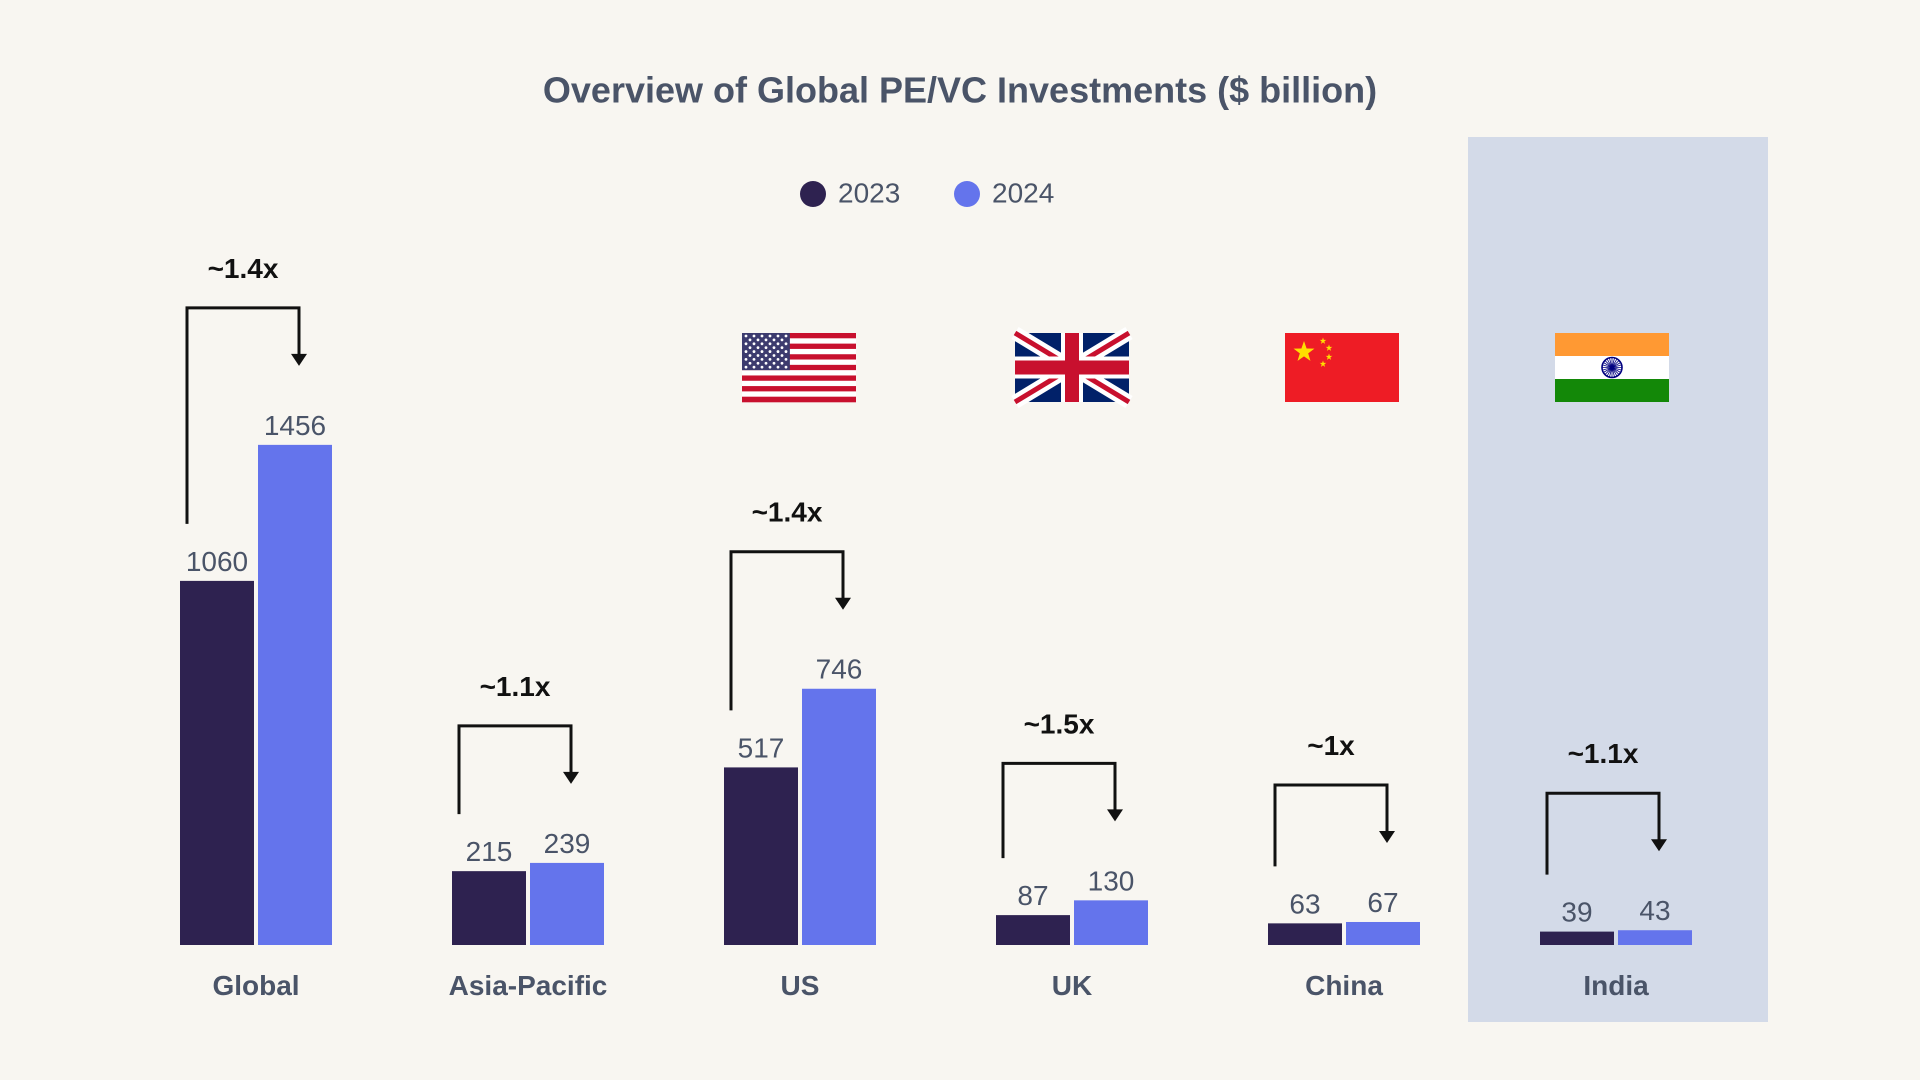 The image size is (1920, 1080). Describe the element at coordinates (255, 985) in the screenshot. I see `category-label-global: Global` at that location.